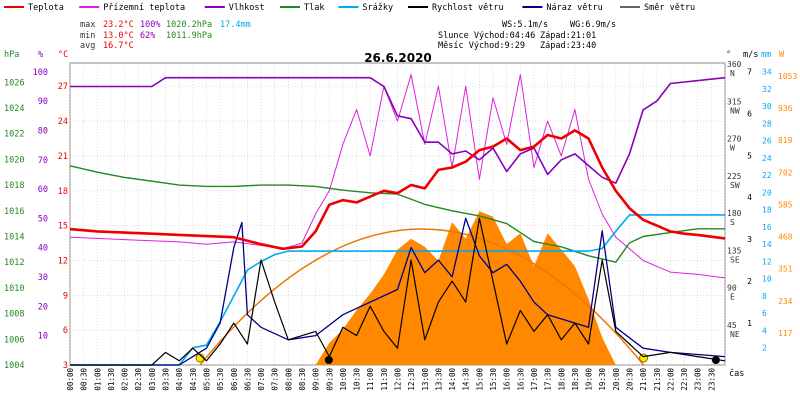 This screenshot has width=800, height=400. I want to click on tick-hpa: 1004, so click(14, 366).